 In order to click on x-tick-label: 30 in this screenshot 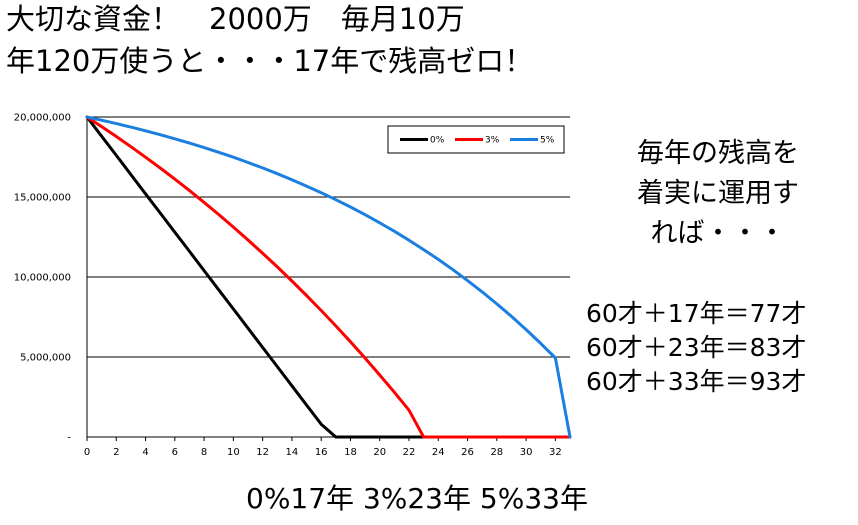, I will do `click(526, 452)`.